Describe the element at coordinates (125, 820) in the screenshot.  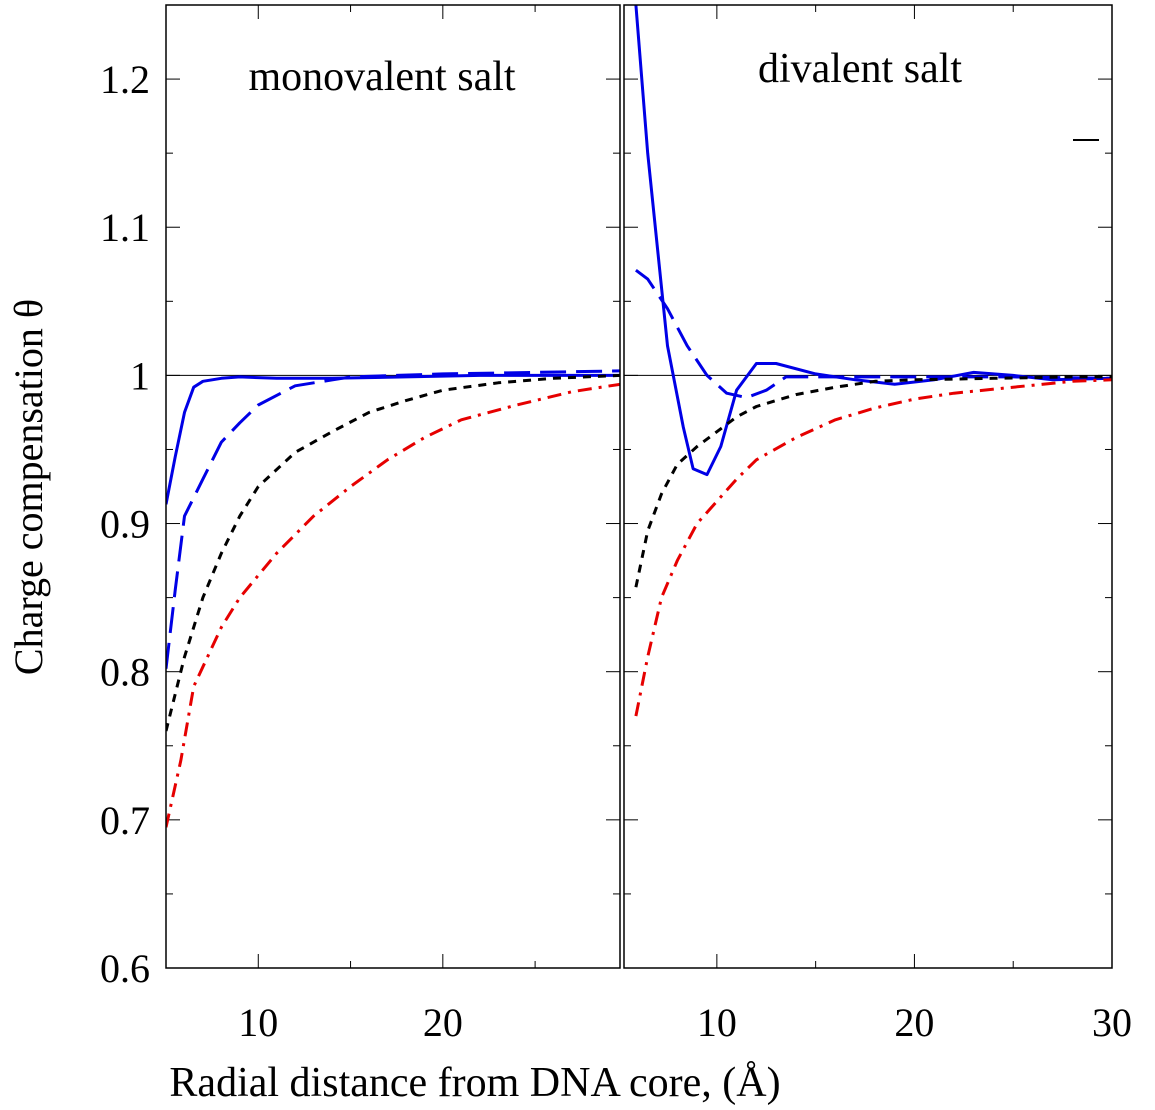
I see `y-tick-label: 0.7` at that location.